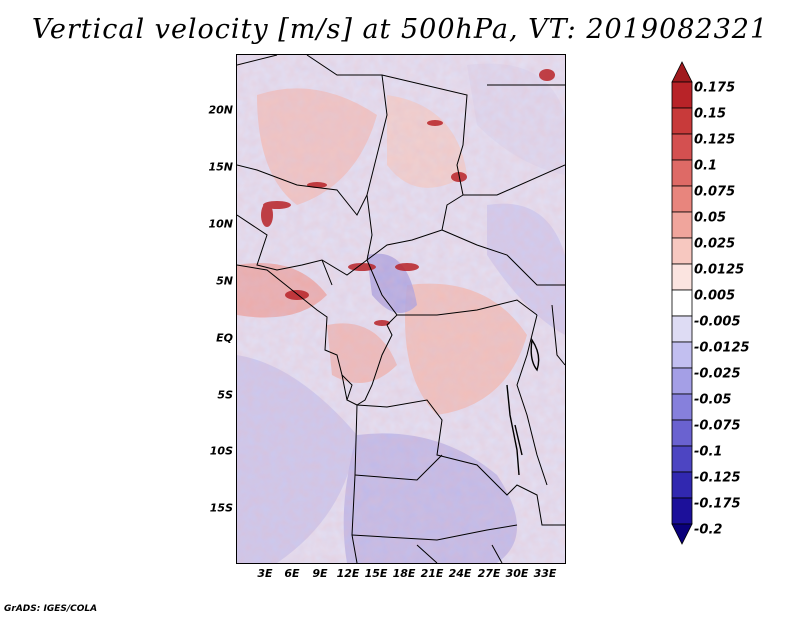  I want to click on lat-label-10n: 10N, so click(220, 224).